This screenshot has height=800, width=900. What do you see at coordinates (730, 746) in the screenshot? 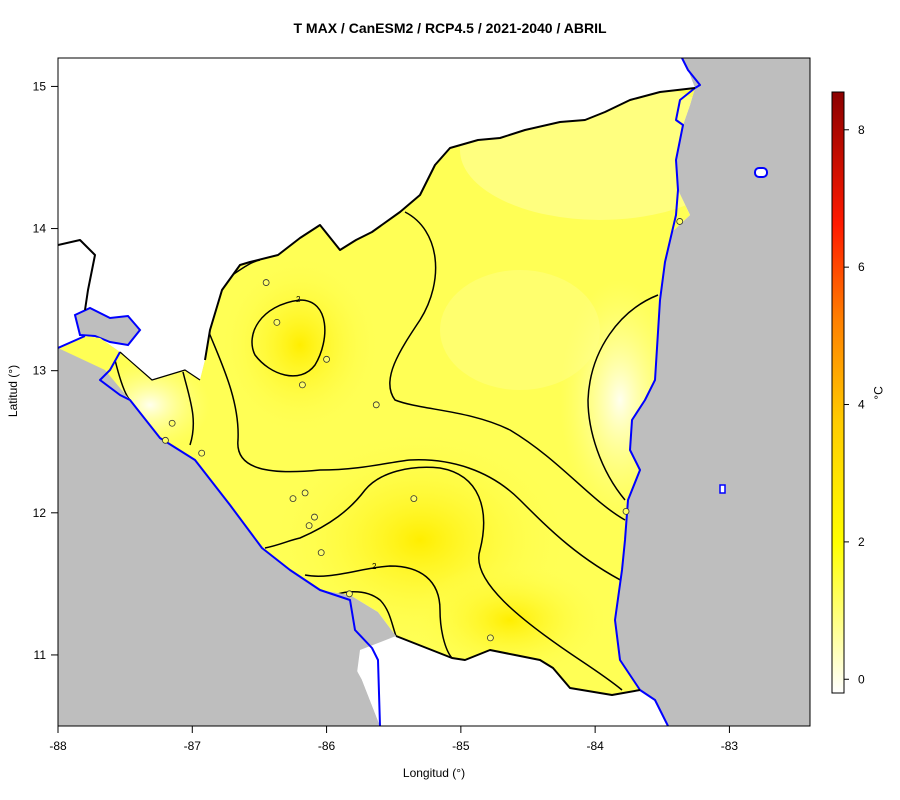
I see `x-tick-label: -83` at bounding box center [730, 746].